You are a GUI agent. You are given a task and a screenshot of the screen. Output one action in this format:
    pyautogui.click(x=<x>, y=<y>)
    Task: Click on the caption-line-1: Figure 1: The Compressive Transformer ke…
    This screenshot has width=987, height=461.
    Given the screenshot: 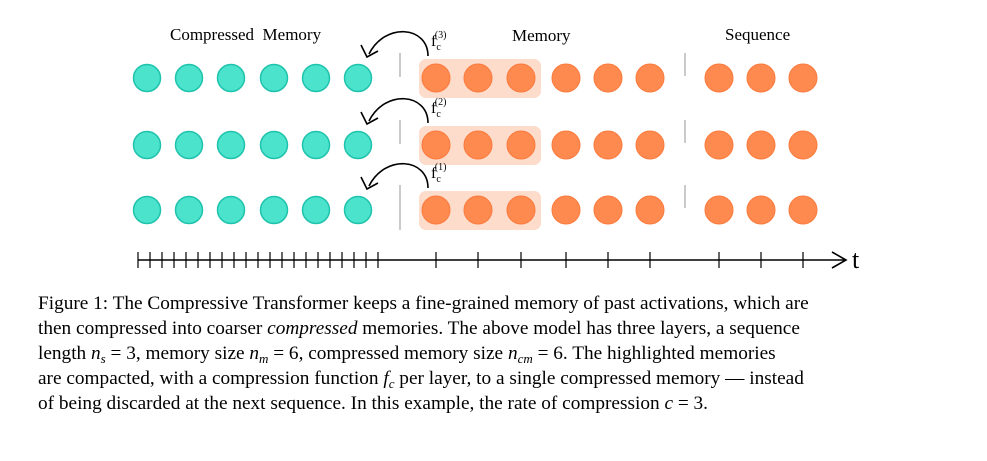 What is the action you would take?
    pyautogui.click(x=503, y=303)
    